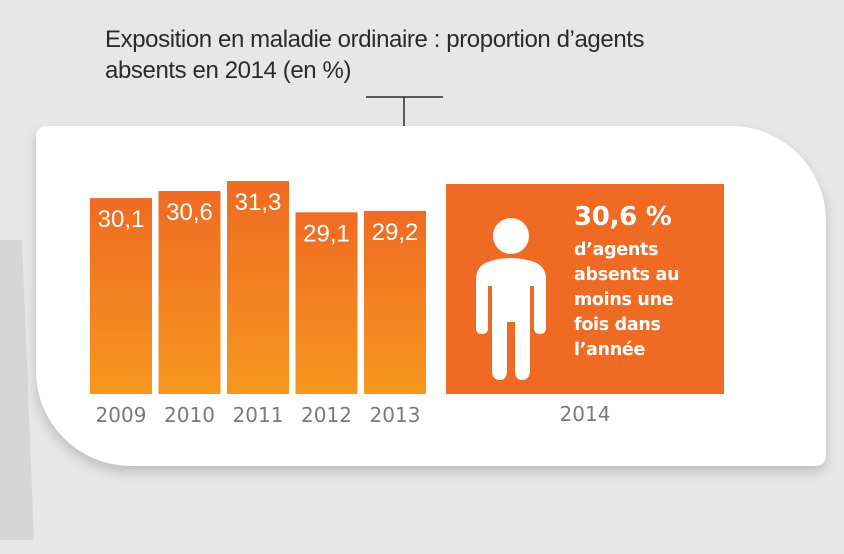 This screenshot has width=844, height=554. I want to click on bar-2012, so click(326, 303).